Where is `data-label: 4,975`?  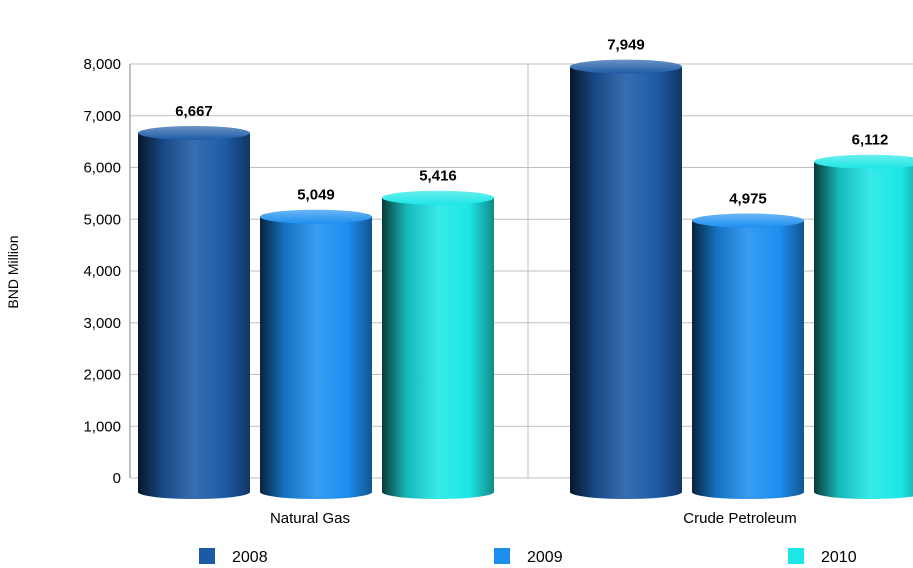 data-label: 4,975 is located at coordinates (748, 199).